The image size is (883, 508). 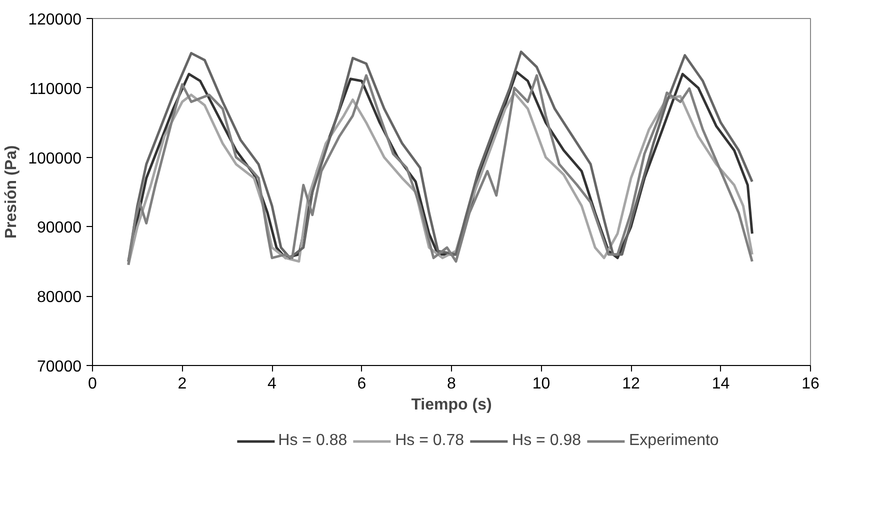 I want to click on x-tick-label: 10, so click(x=541, y=384).